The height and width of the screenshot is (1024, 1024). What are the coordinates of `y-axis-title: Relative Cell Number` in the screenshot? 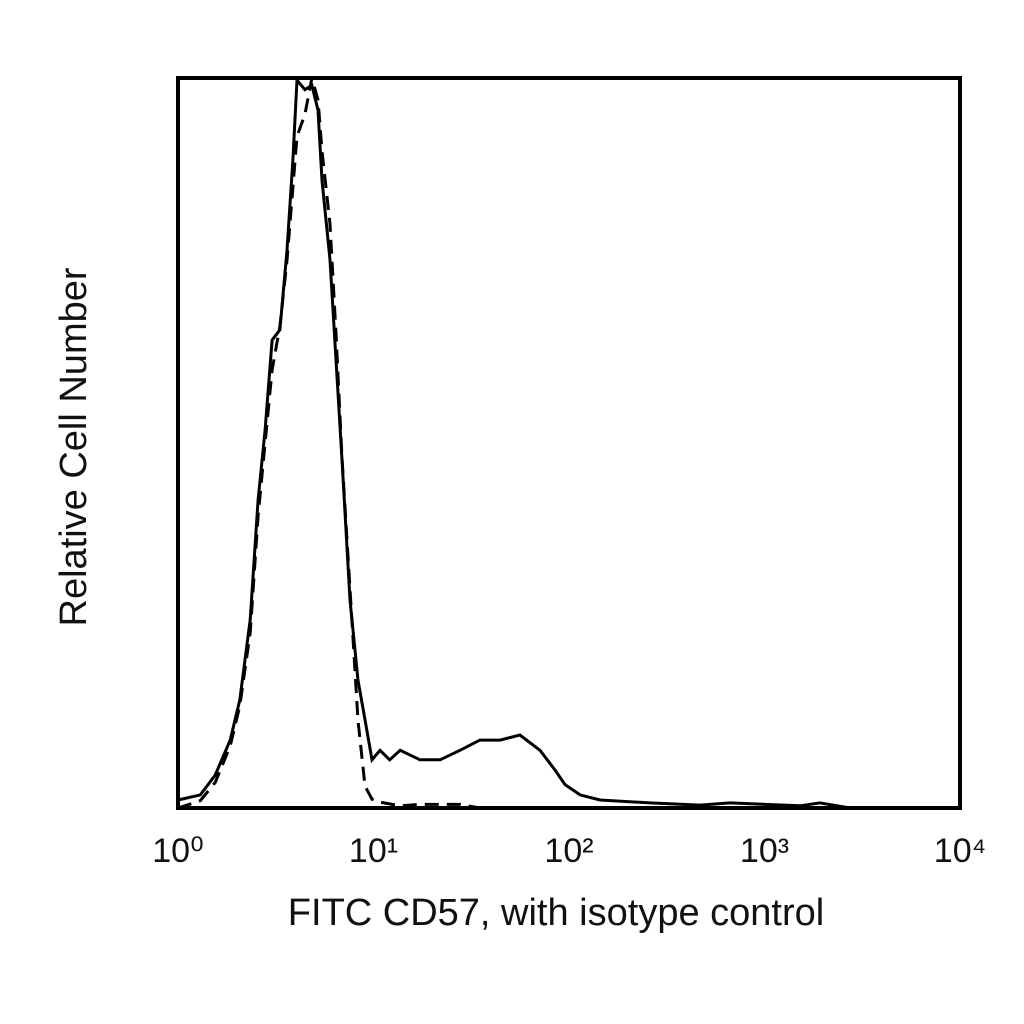 It's located at (74, 446).